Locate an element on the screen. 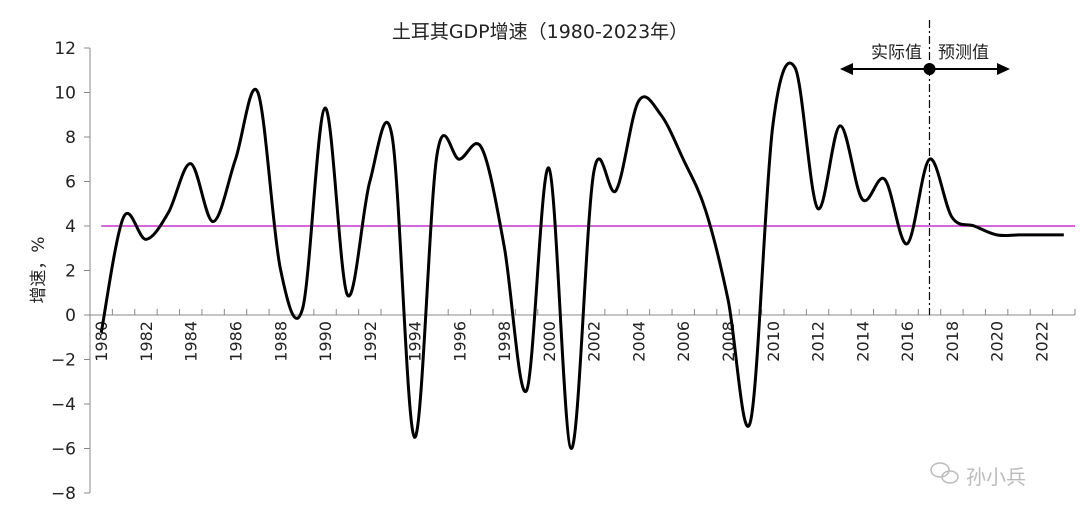 This screenshot has height=522, width=1080. y-tick-label: 0 is located at coordinates (70, 316).